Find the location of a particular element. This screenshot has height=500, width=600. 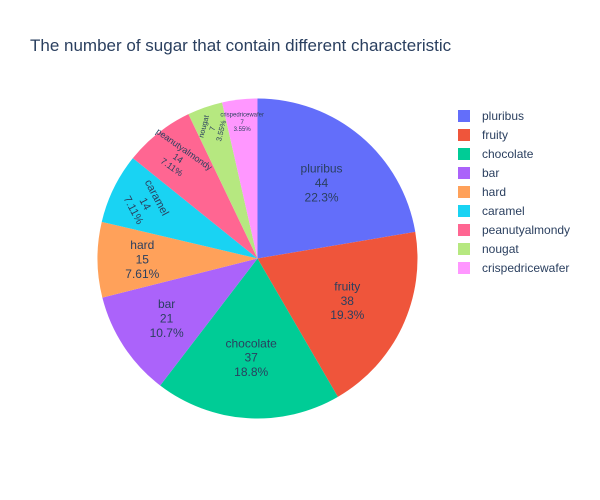

legend-label-nougat: nougat is located at coordinates (500, 249).